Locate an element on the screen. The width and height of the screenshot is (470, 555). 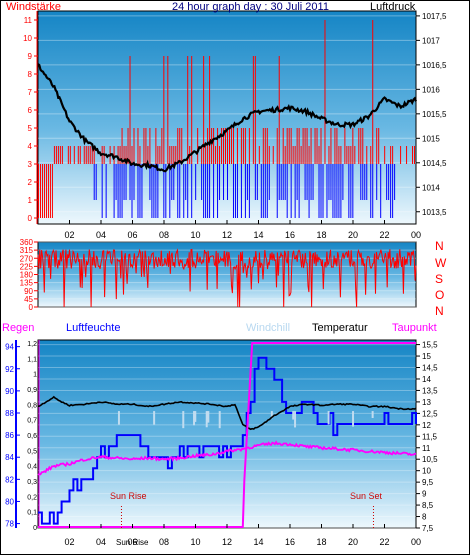
temperature-tick-label: 9,5 is located at coordinates (428, 482).